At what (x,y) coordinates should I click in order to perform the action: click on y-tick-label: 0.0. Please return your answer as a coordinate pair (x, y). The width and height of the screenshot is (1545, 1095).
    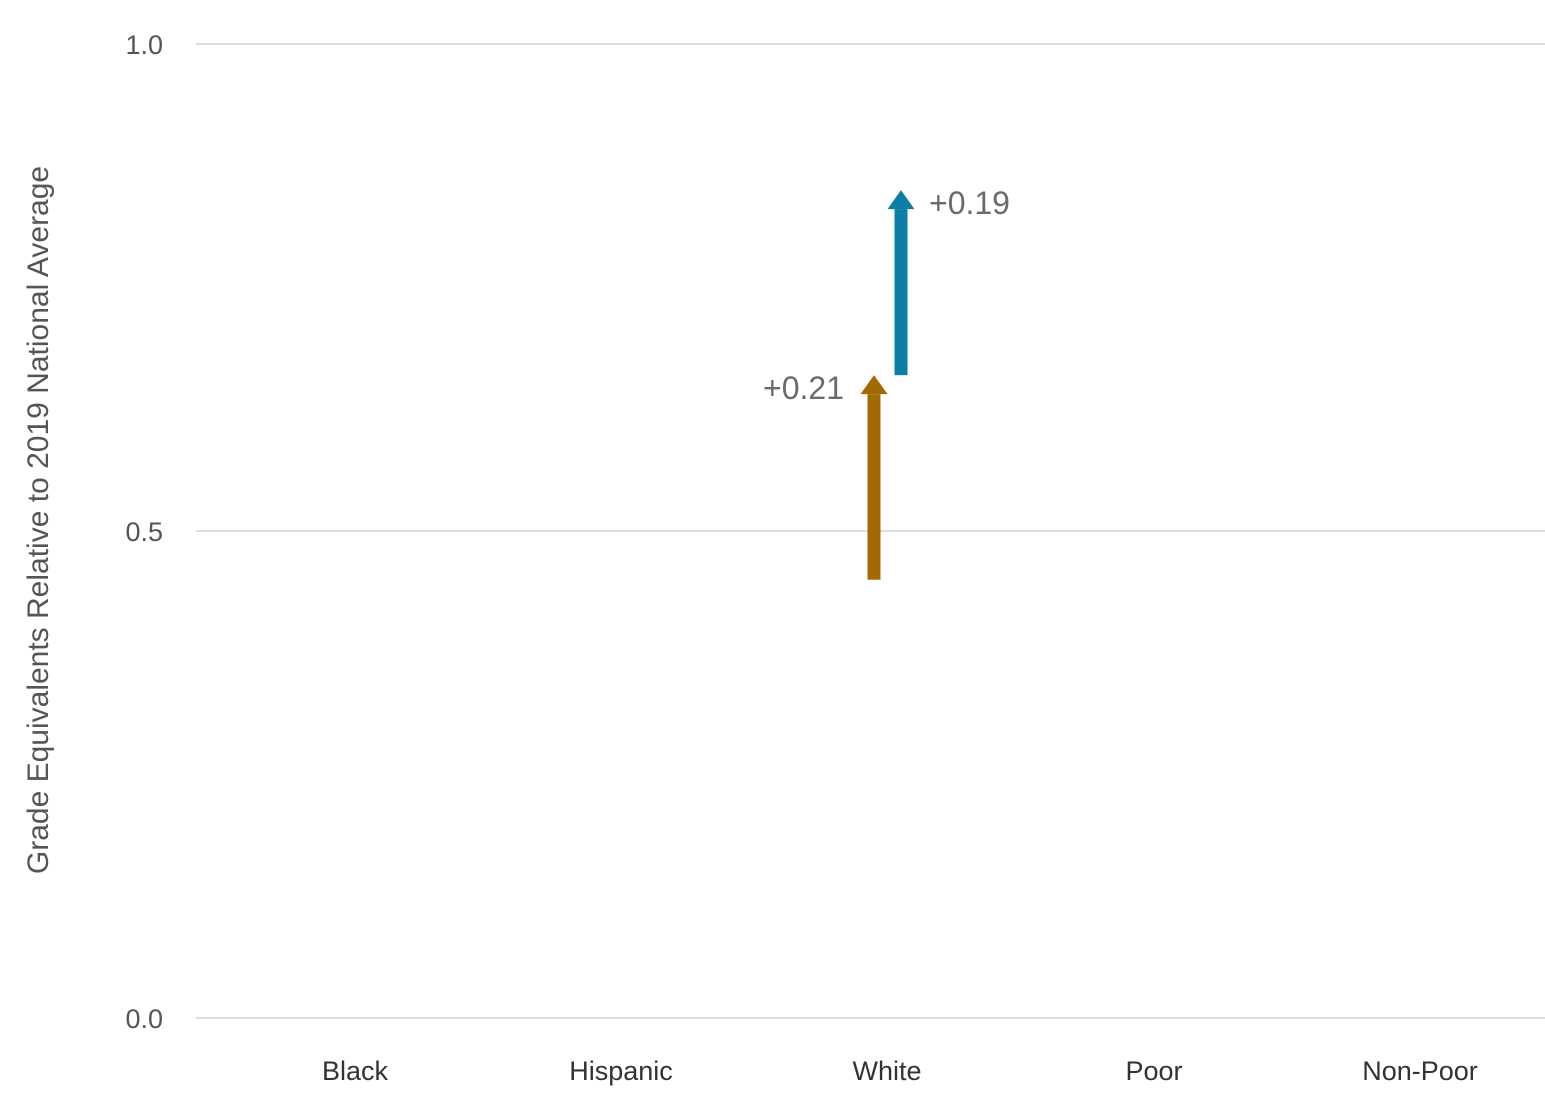
    Looking at the image, I should click on (144, 1019).